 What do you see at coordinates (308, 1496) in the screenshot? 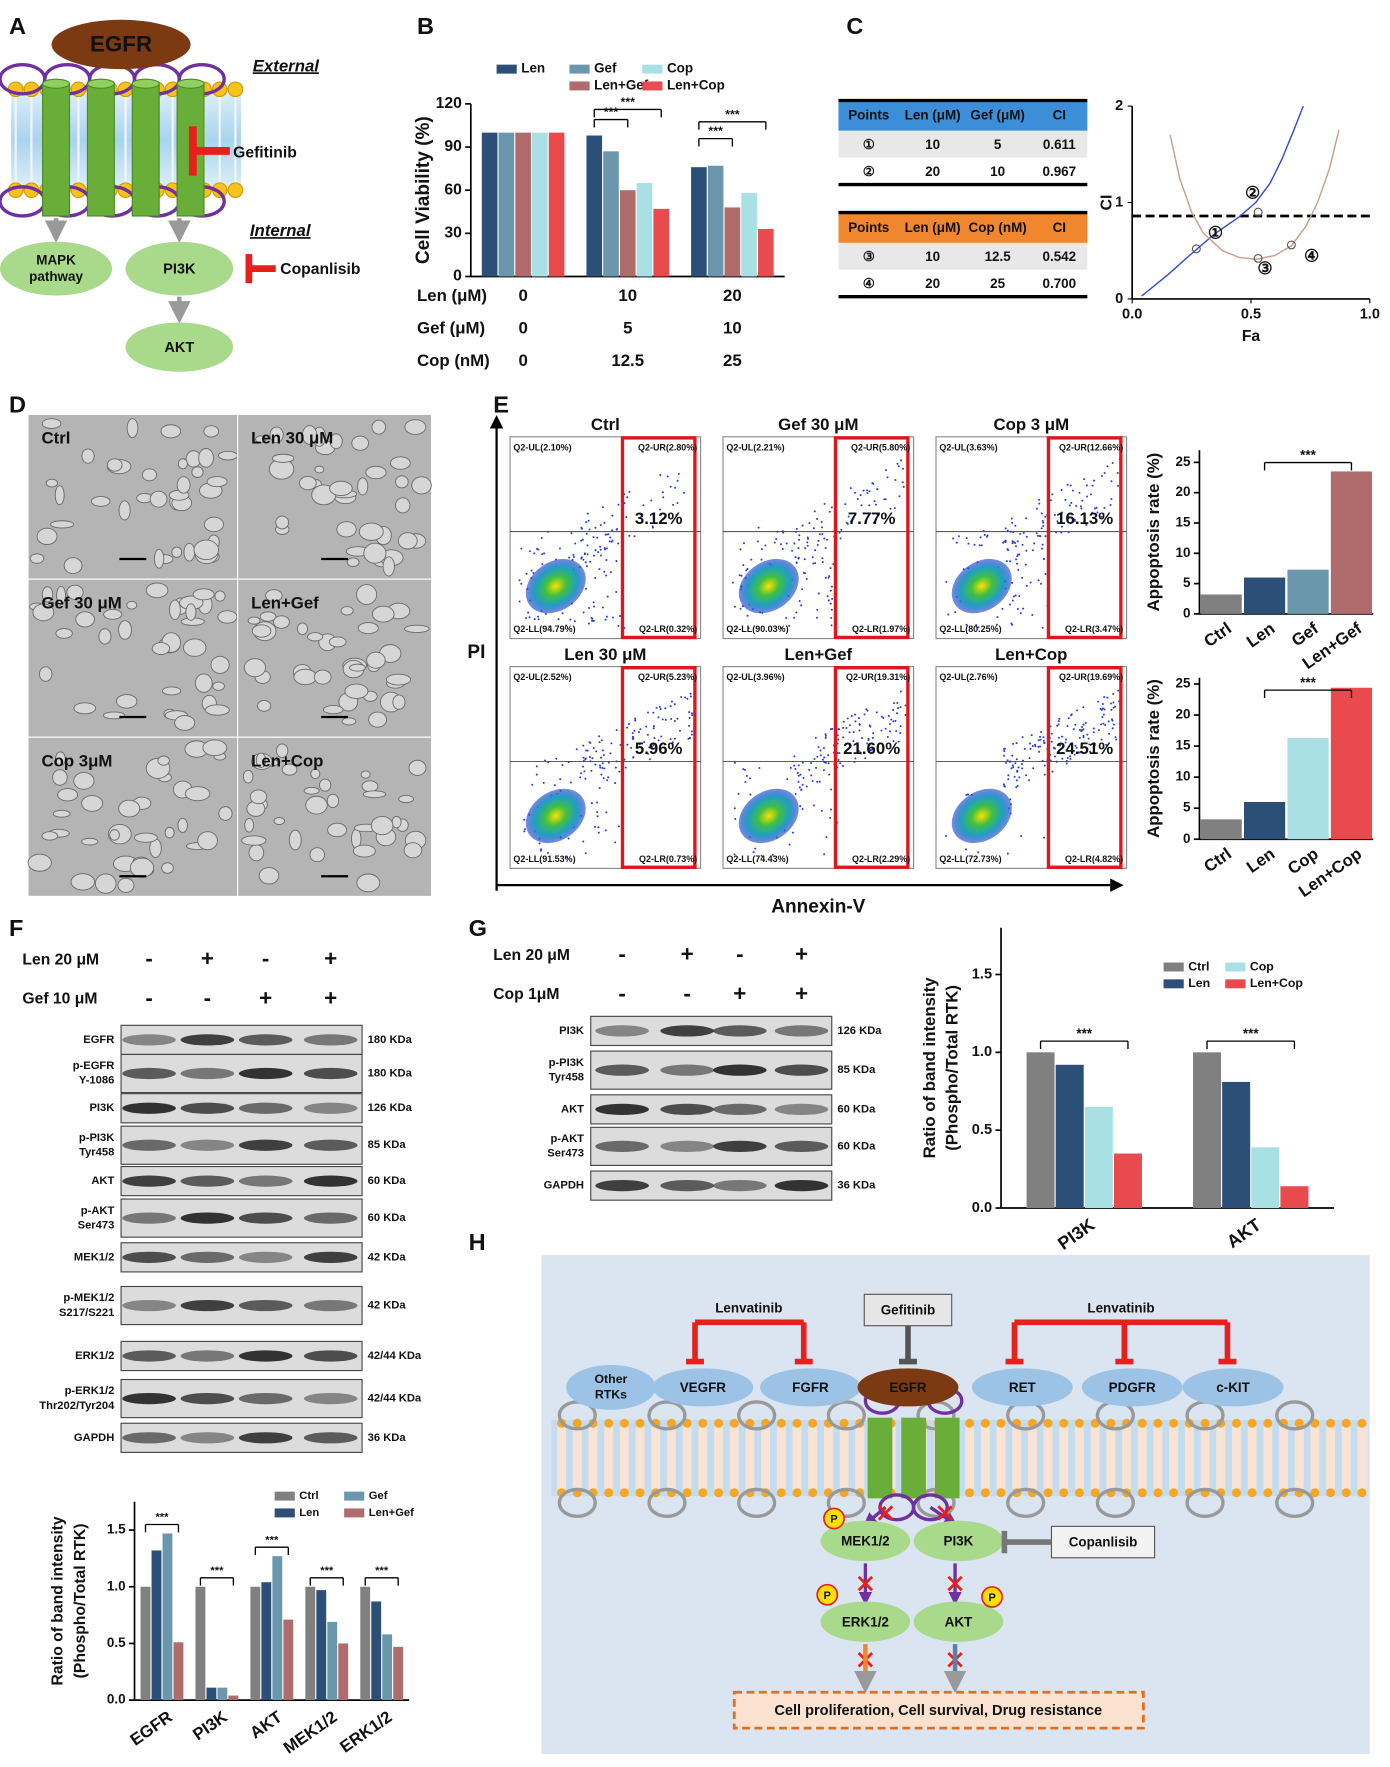
I see `legend-label: Ctrl` at bounding box center [308, 1496].